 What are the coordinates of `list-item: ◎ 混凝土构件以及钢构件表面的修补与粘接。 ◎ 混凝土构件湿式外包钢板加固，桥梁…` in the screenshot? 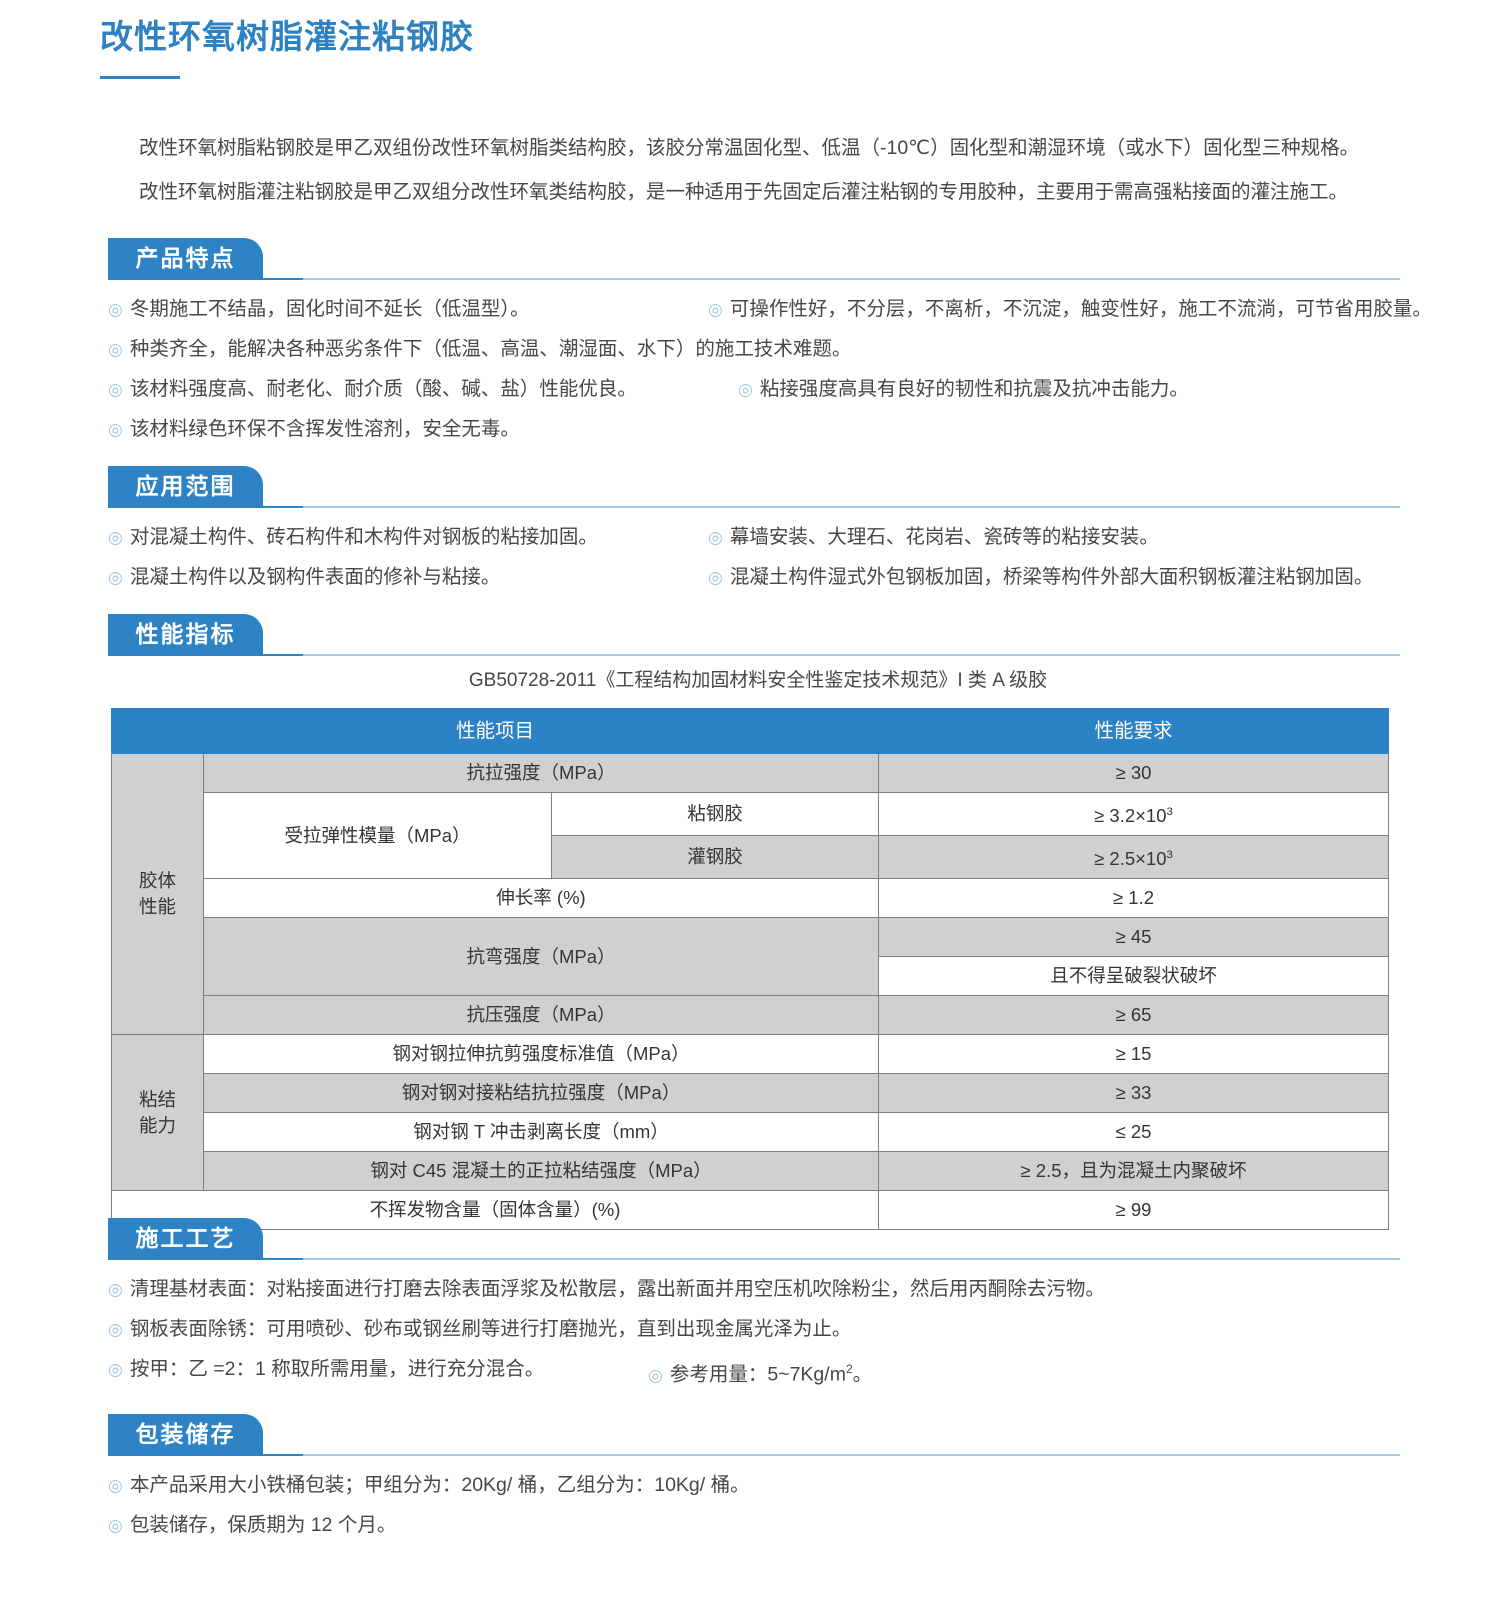 It's located at (758, 577).